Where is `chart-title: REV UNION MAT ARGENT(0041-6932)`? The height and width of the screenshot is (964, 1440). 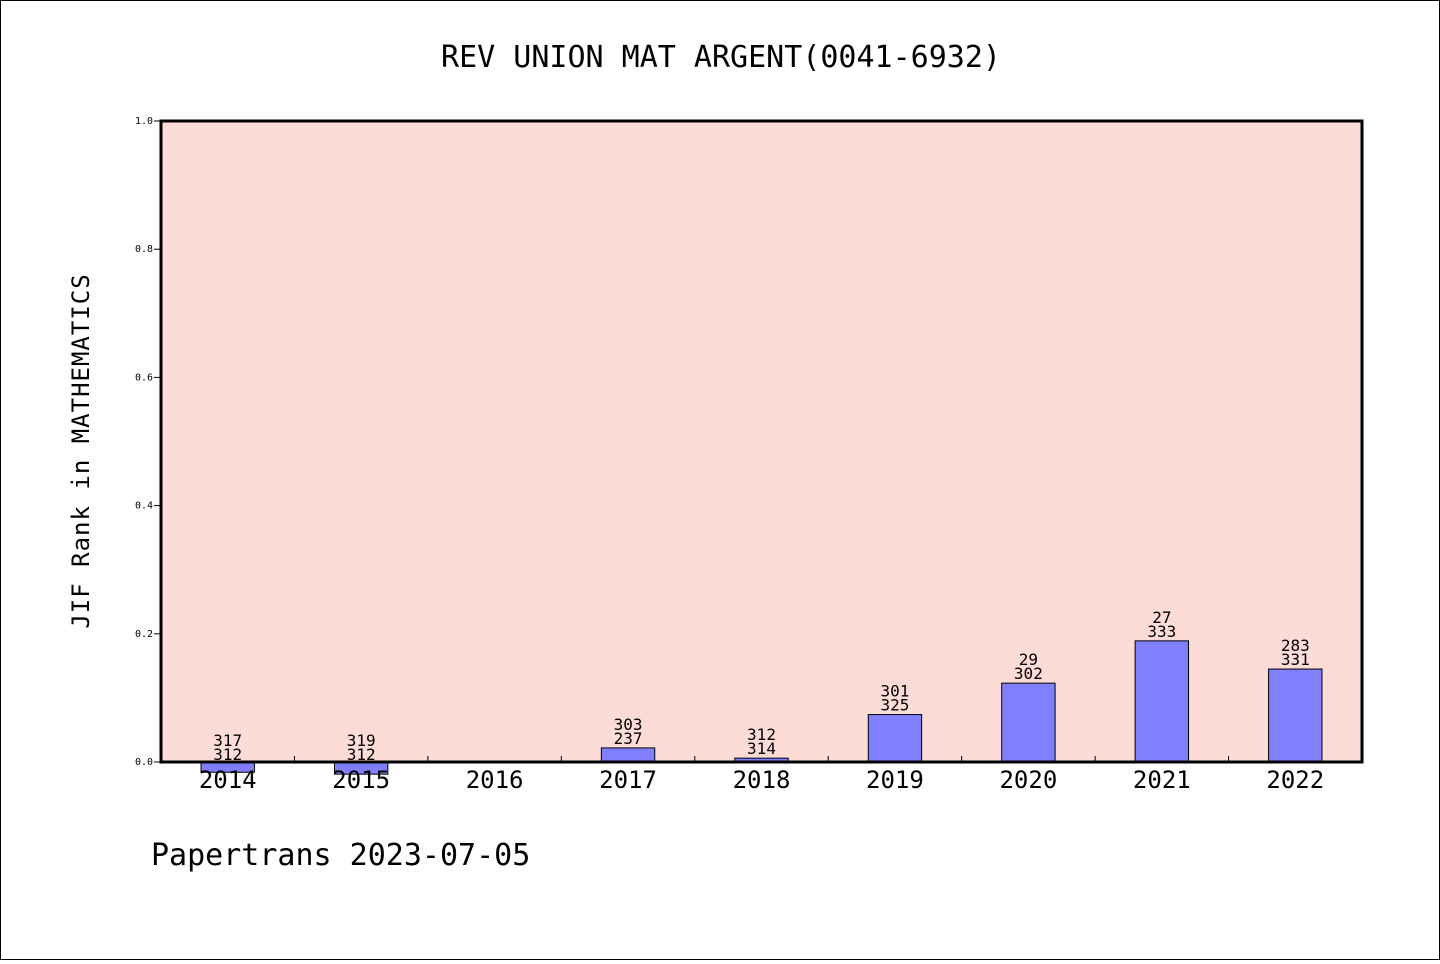
chart-title: REV UNION MAT ARGENT(0041-6932) is located at coordinates (721, 57).